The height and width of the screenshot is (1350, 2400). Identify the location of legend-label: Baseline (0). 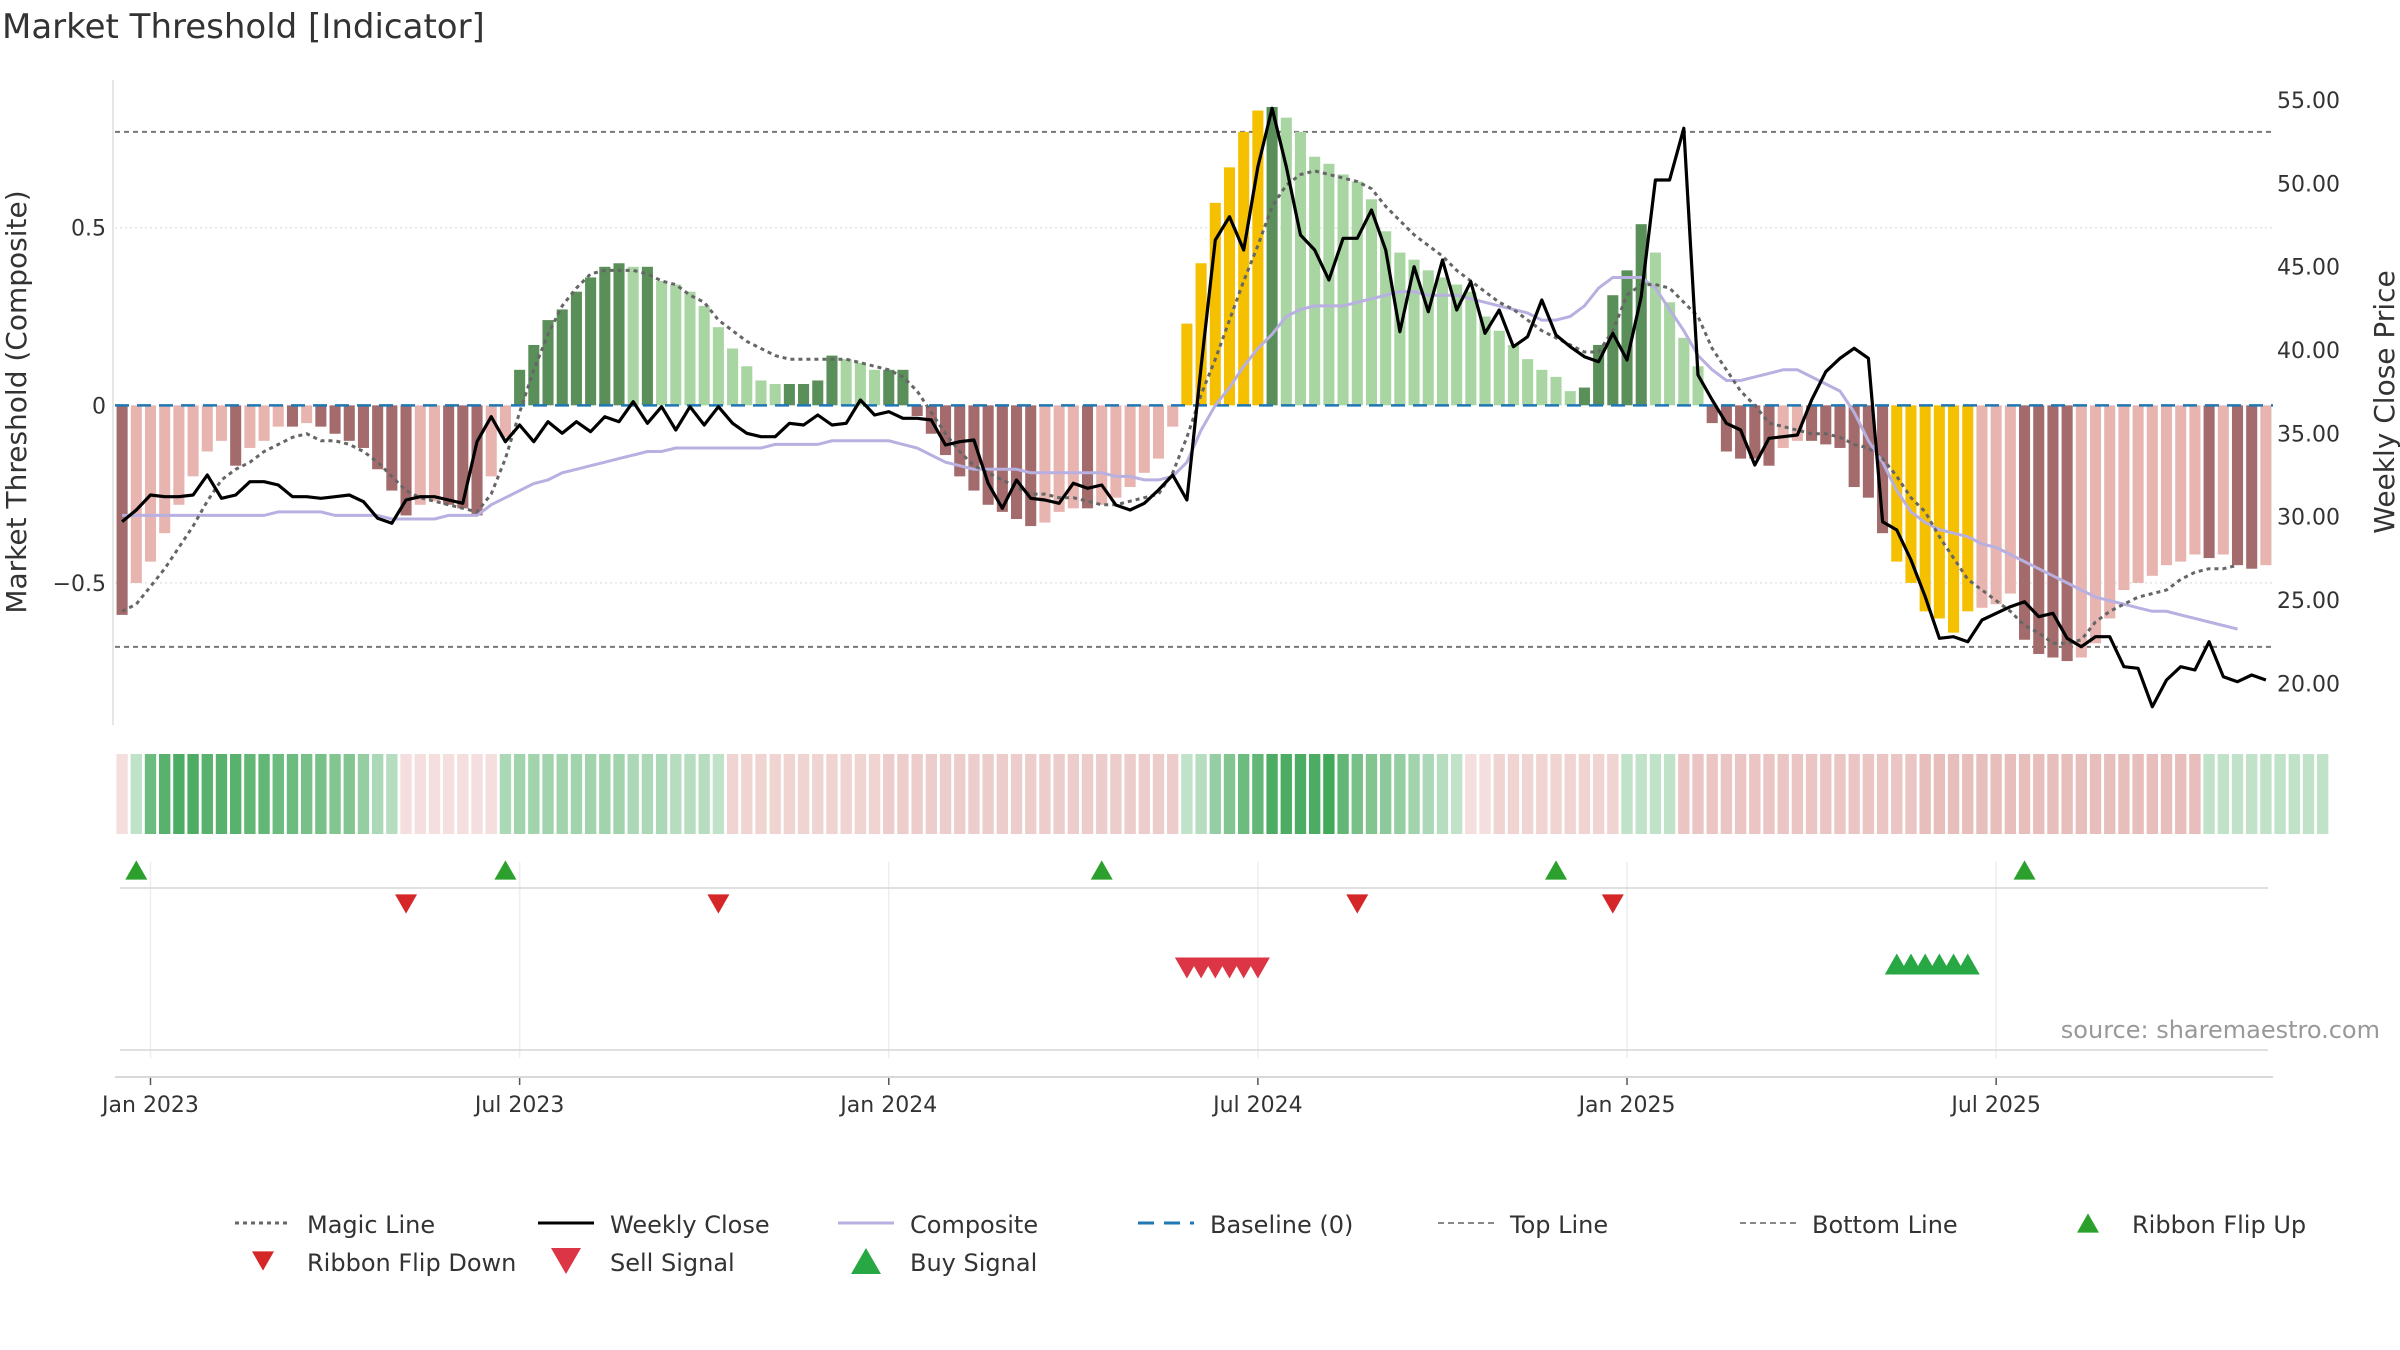
(1281, 1225).